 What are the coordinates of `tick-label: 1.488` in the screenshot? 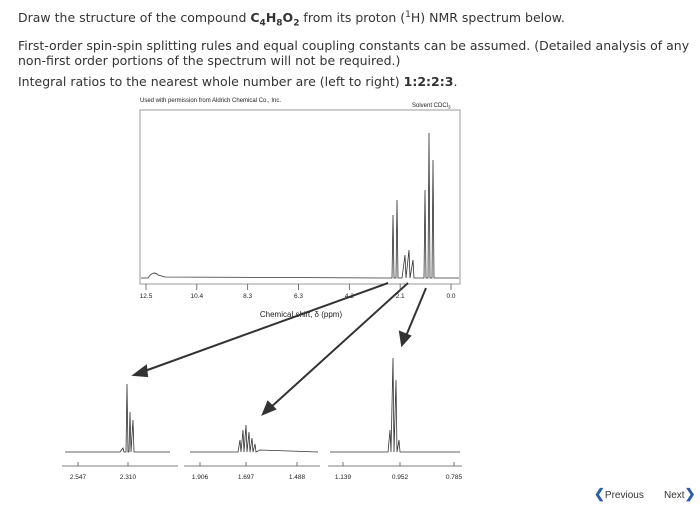 It's located at (297, 477).